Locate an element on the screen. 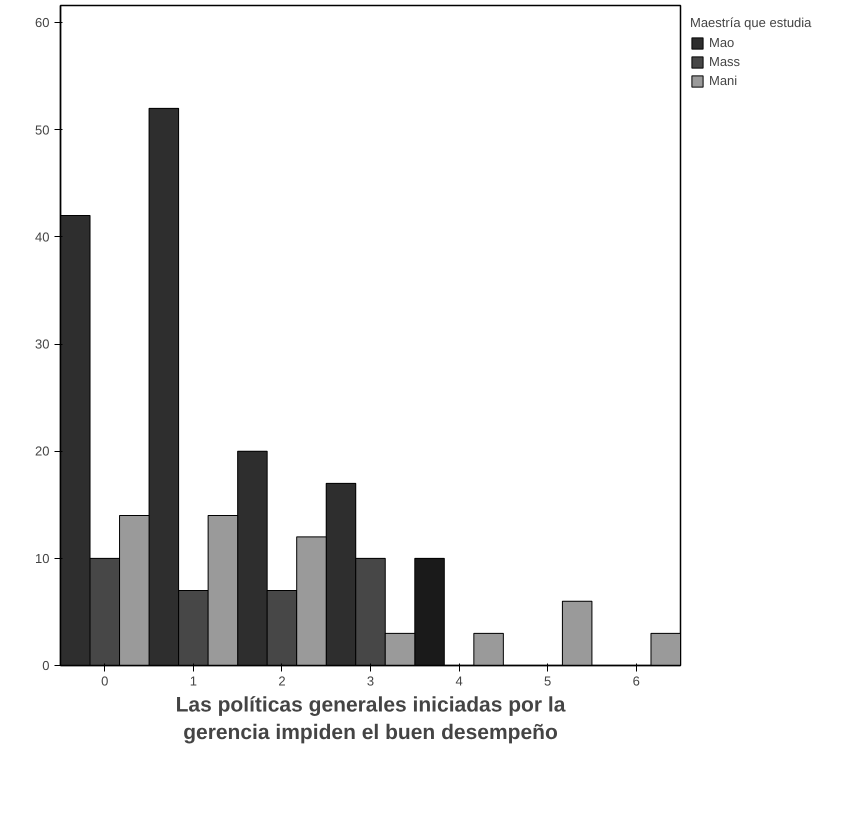  x-axis-title: Las políticas generales iniciadas por la gerencia impiden el buen desempeño is located at coordinates (371, 719).